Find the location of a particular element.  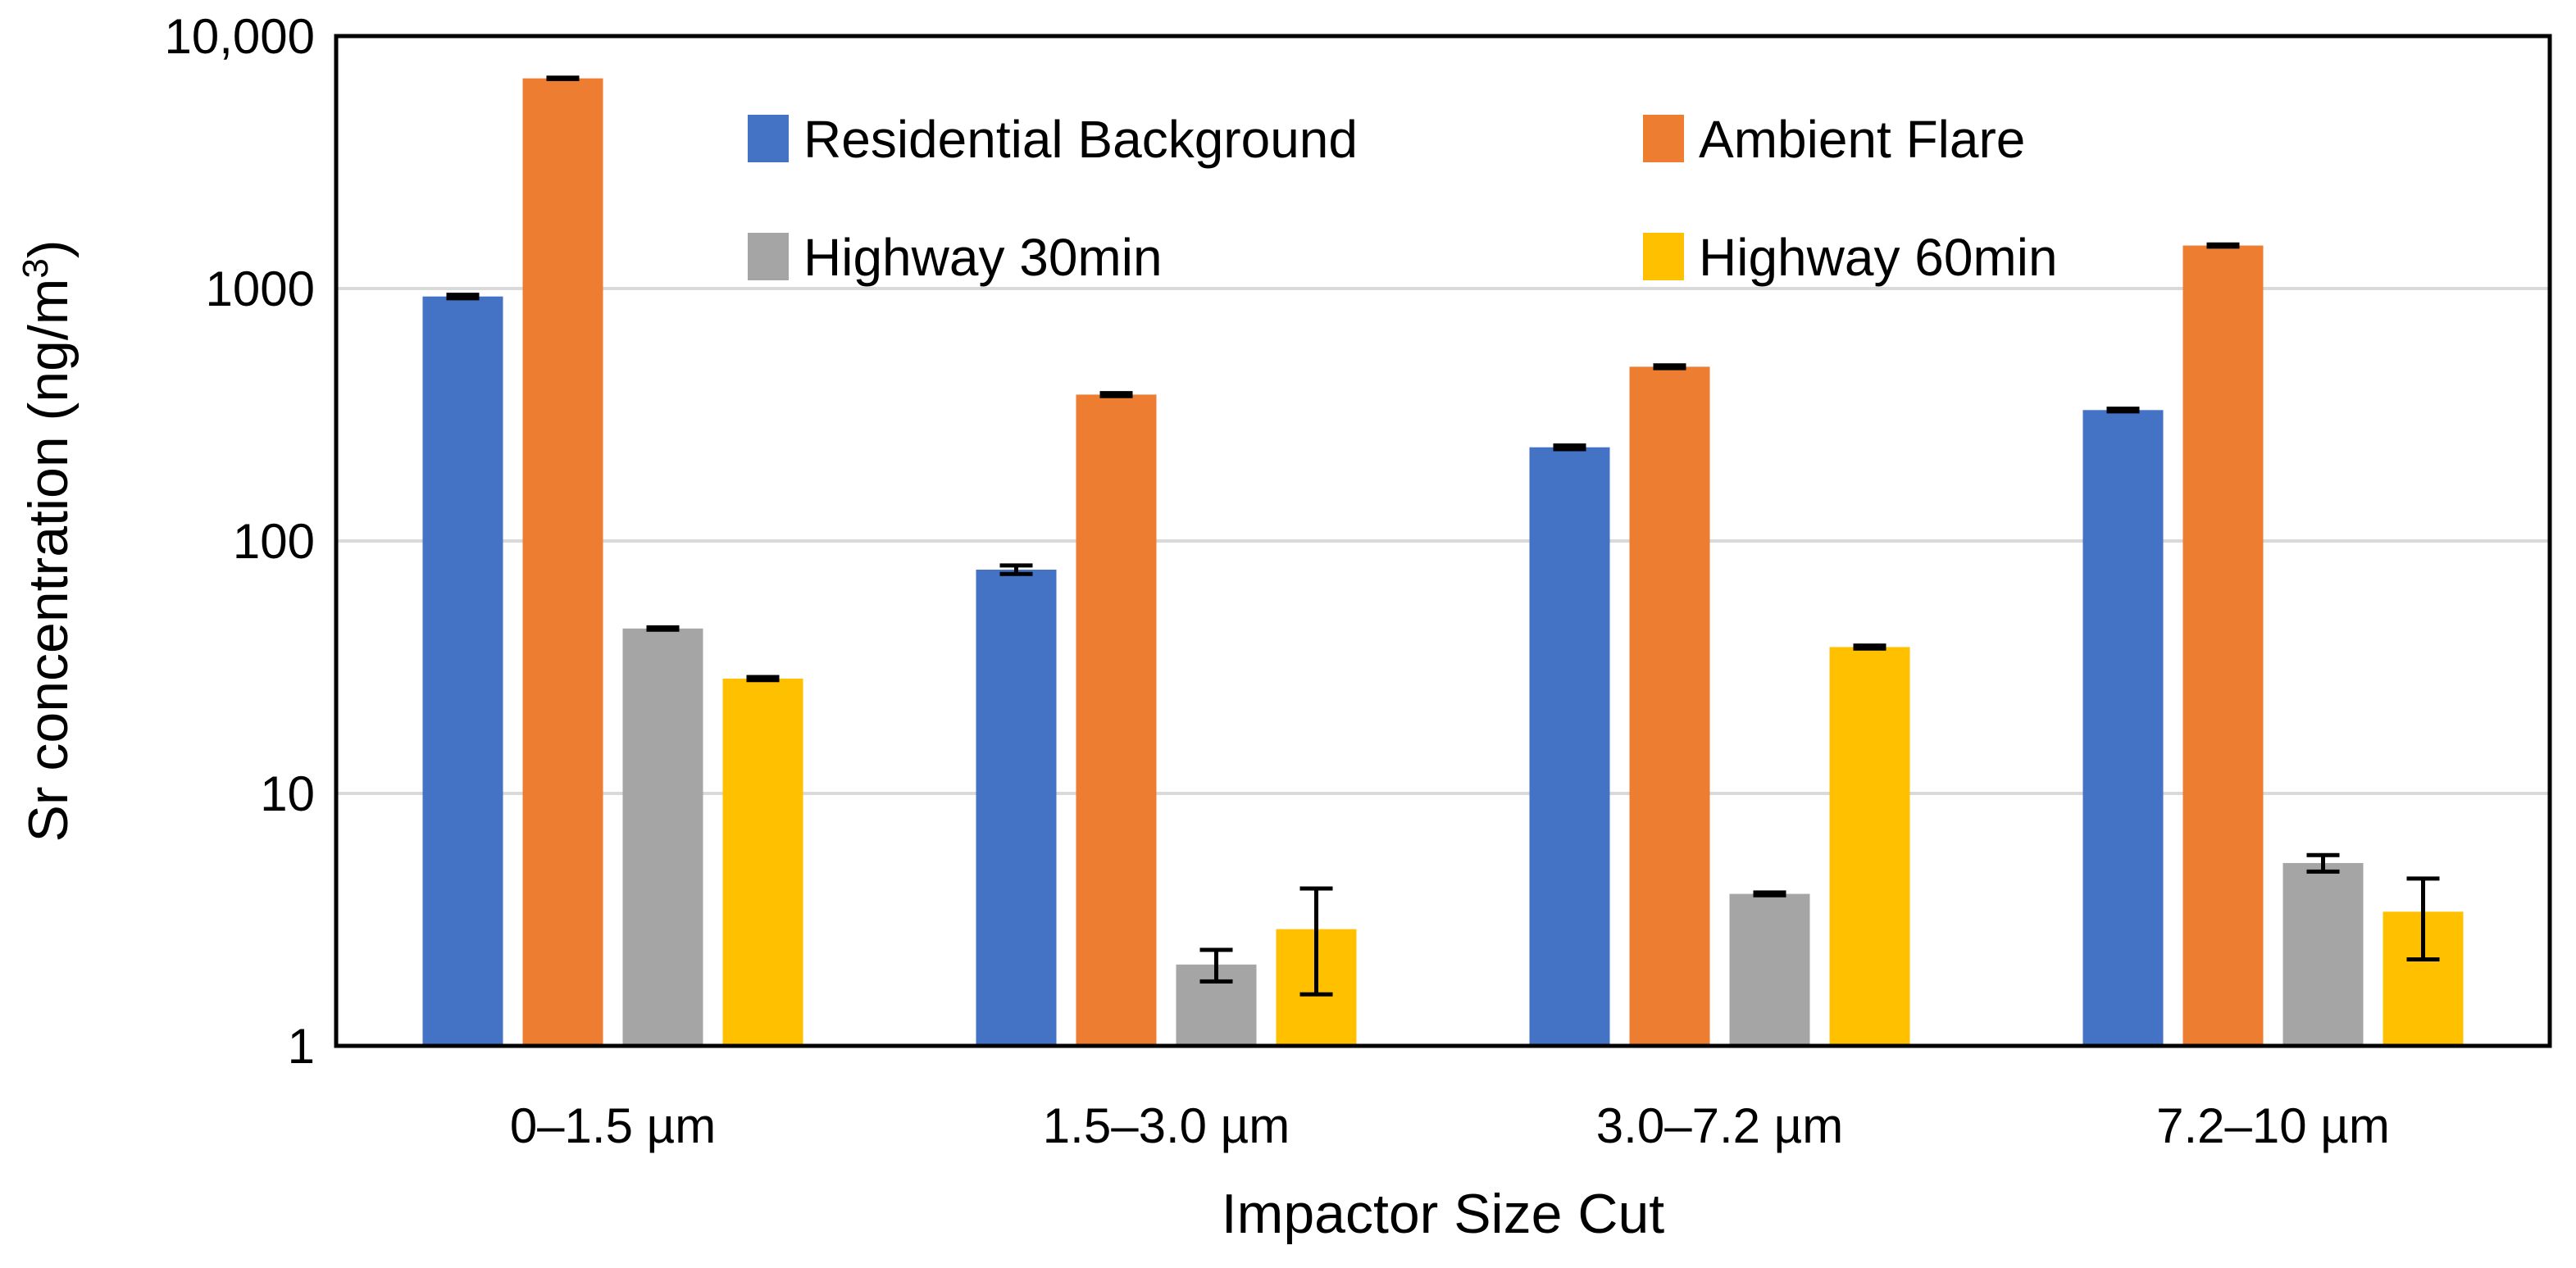

y-tick-label: 100 is located at coordinates (274, 541).